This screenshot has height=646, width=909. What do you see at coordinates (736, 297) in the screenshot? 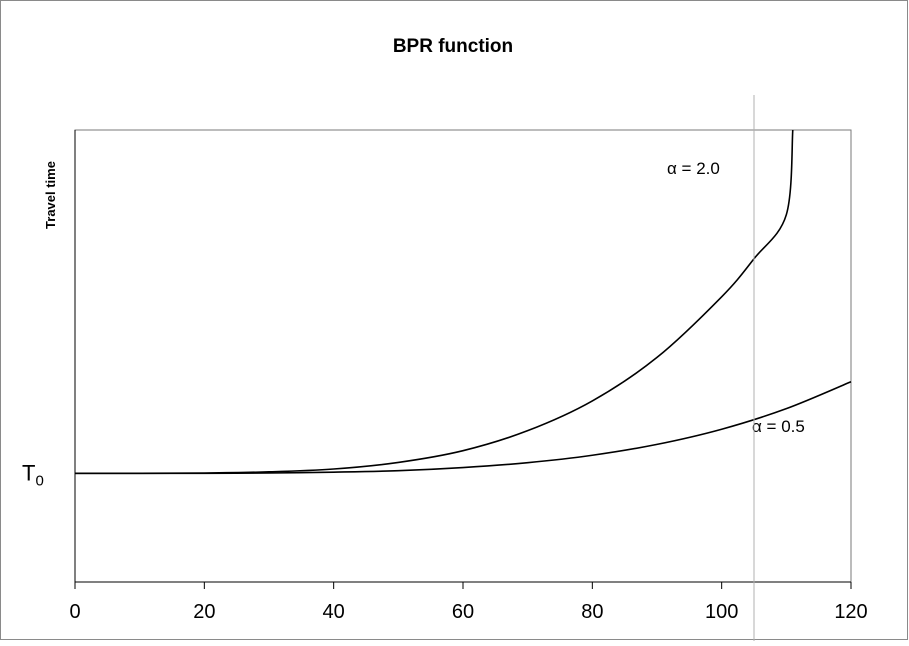
I see `annotations: α = 2.0 α = 0.5` at bounding box center [736, 297].